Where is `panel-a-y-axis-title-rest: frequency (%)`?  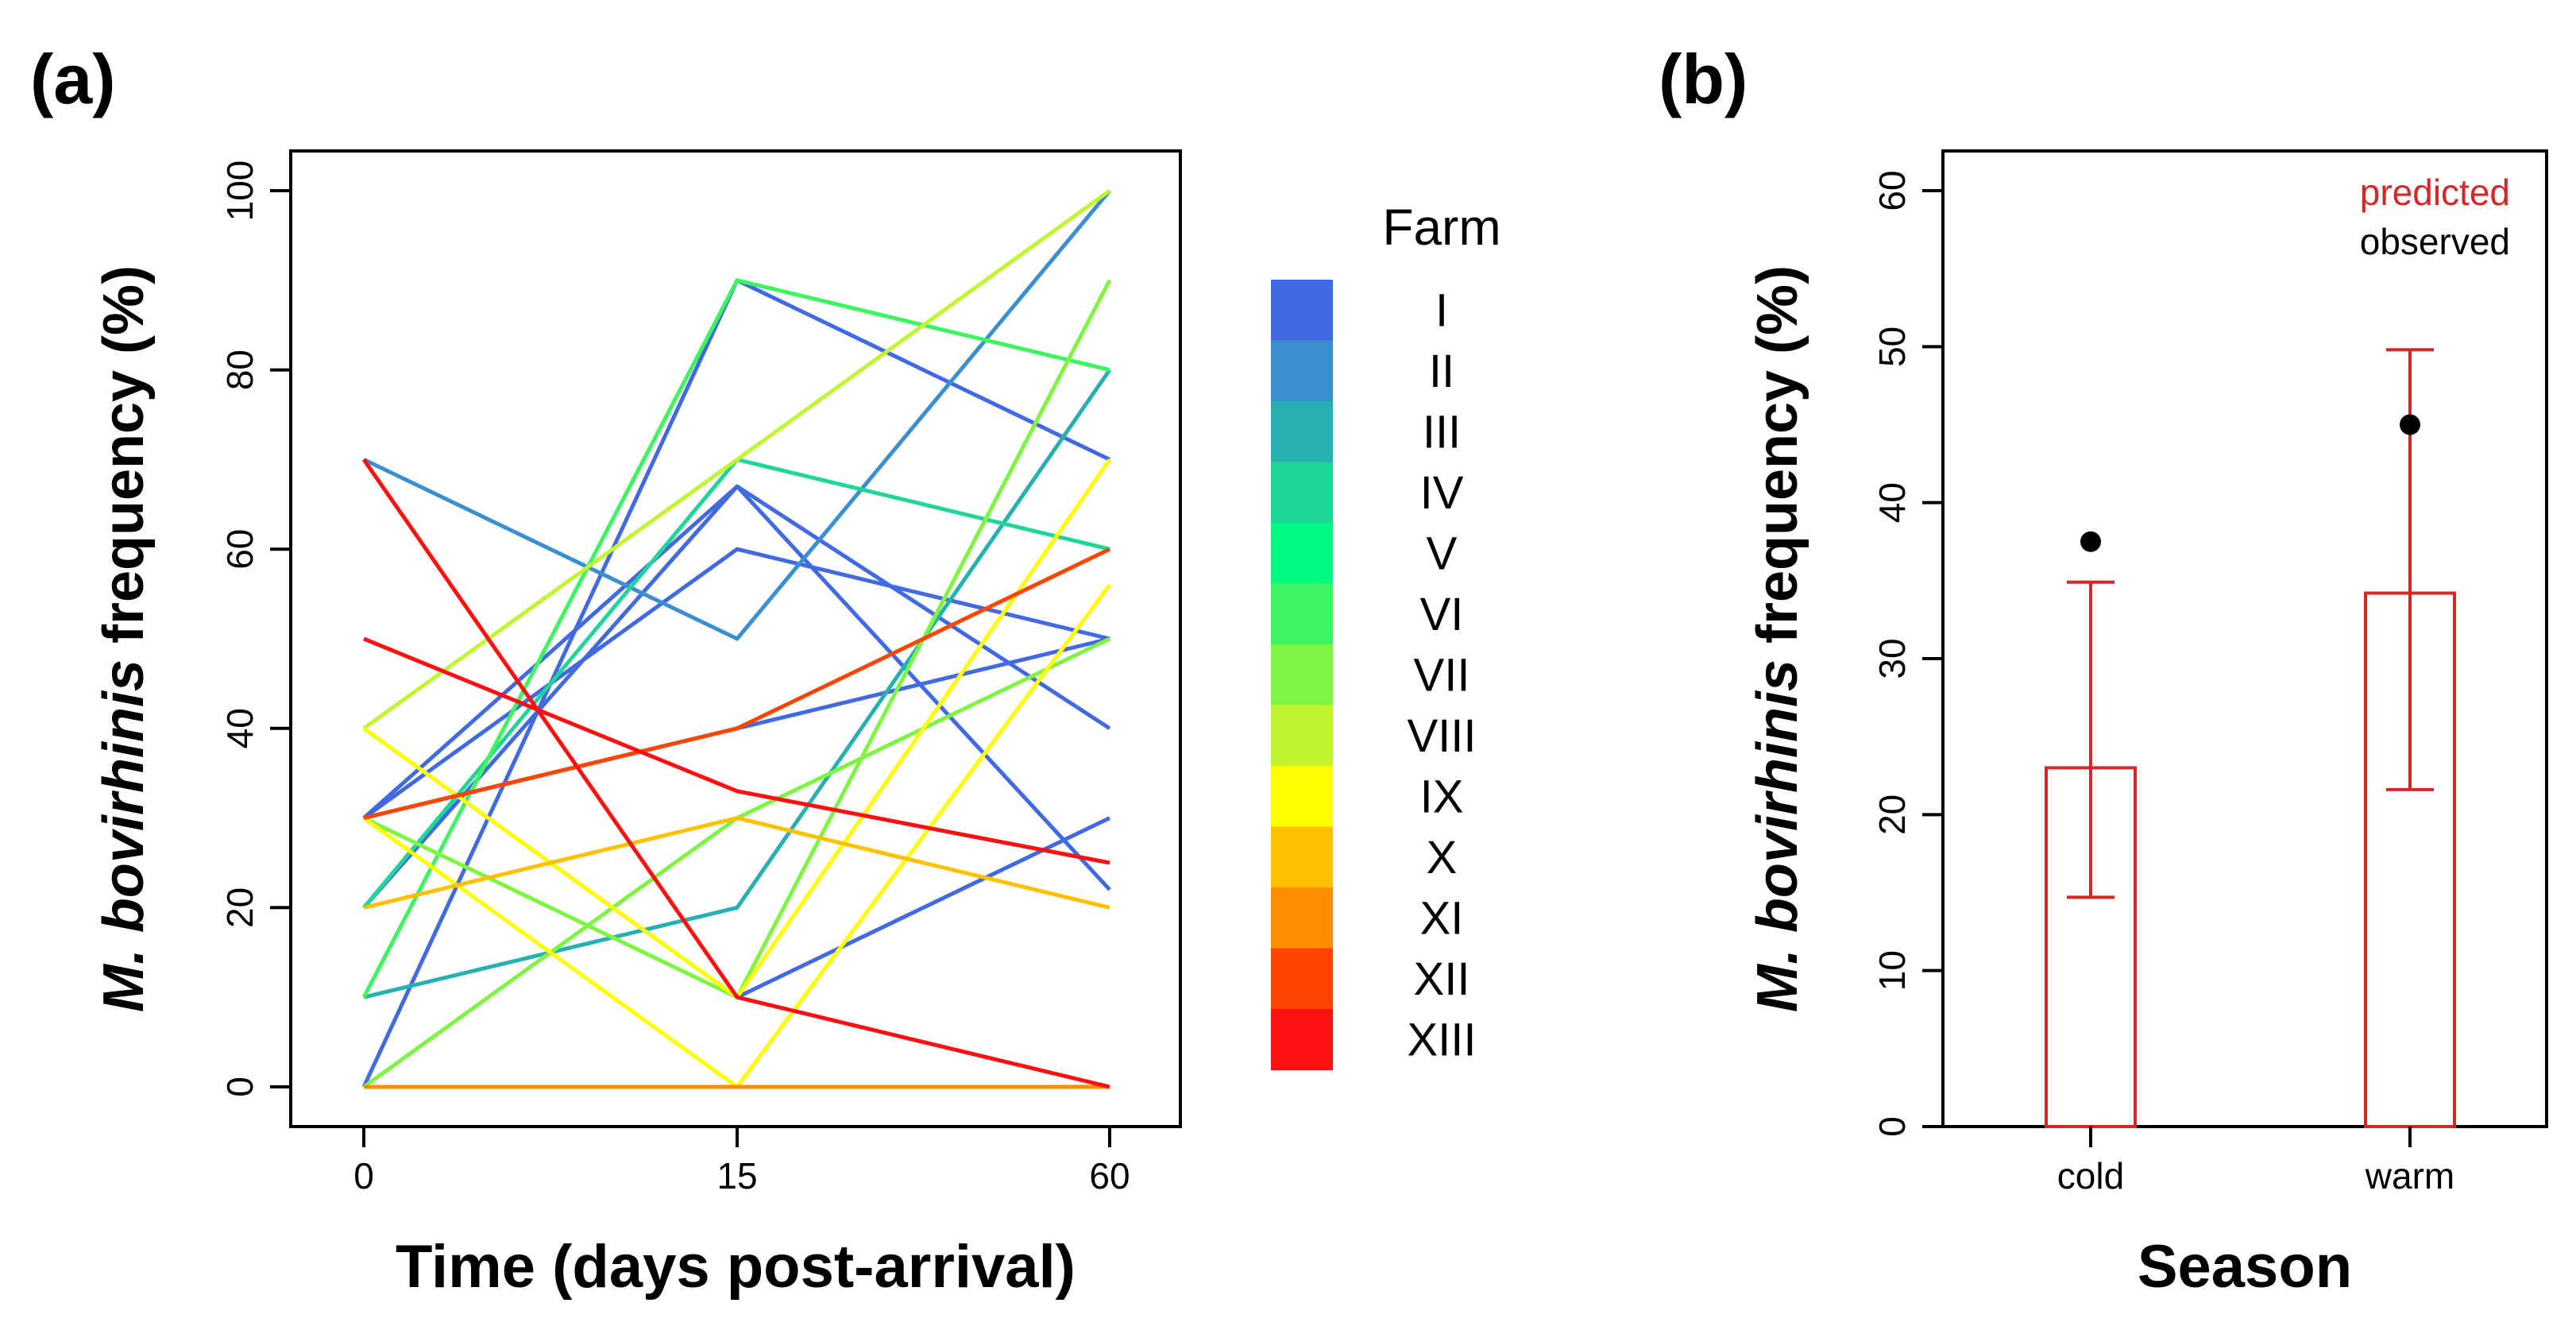
panel-a-y-axis-title-rest: frequency (%) is located at coordinates (124, 462).